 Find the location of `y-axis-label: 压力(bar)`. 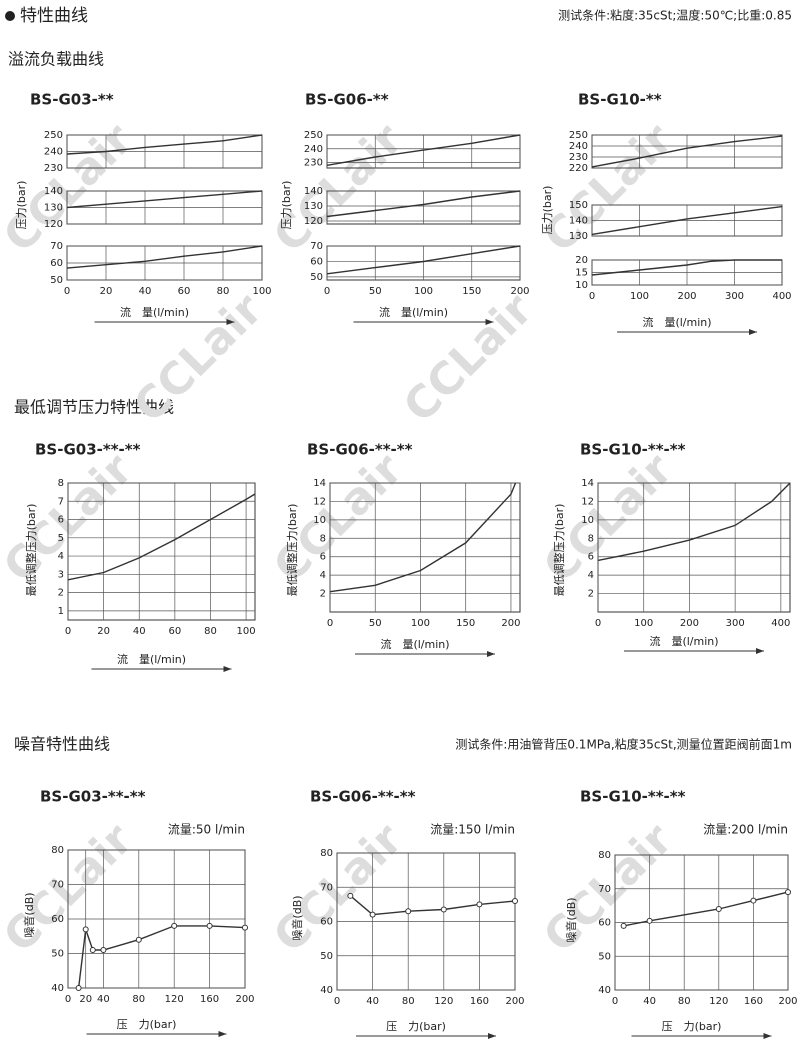

y-axis-label: 压力(bar) is located at coordinates (286, 205).